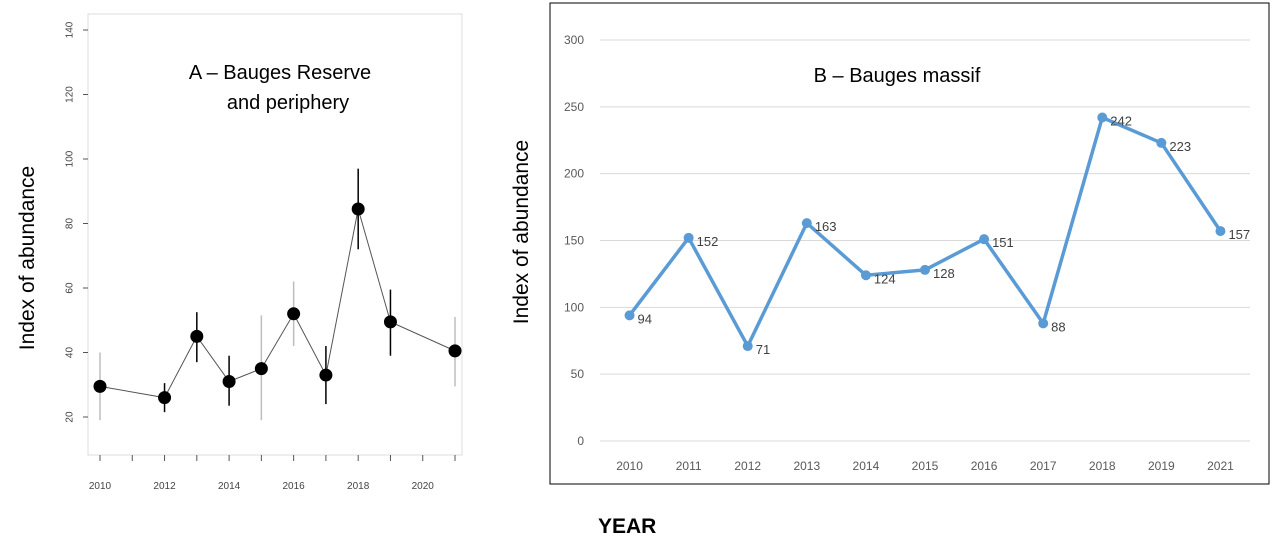  What do you see at coordinates (1121, 121) in the screenshot?
I see `chart-b-data-label: 242` at bounding box center [1121, 121].